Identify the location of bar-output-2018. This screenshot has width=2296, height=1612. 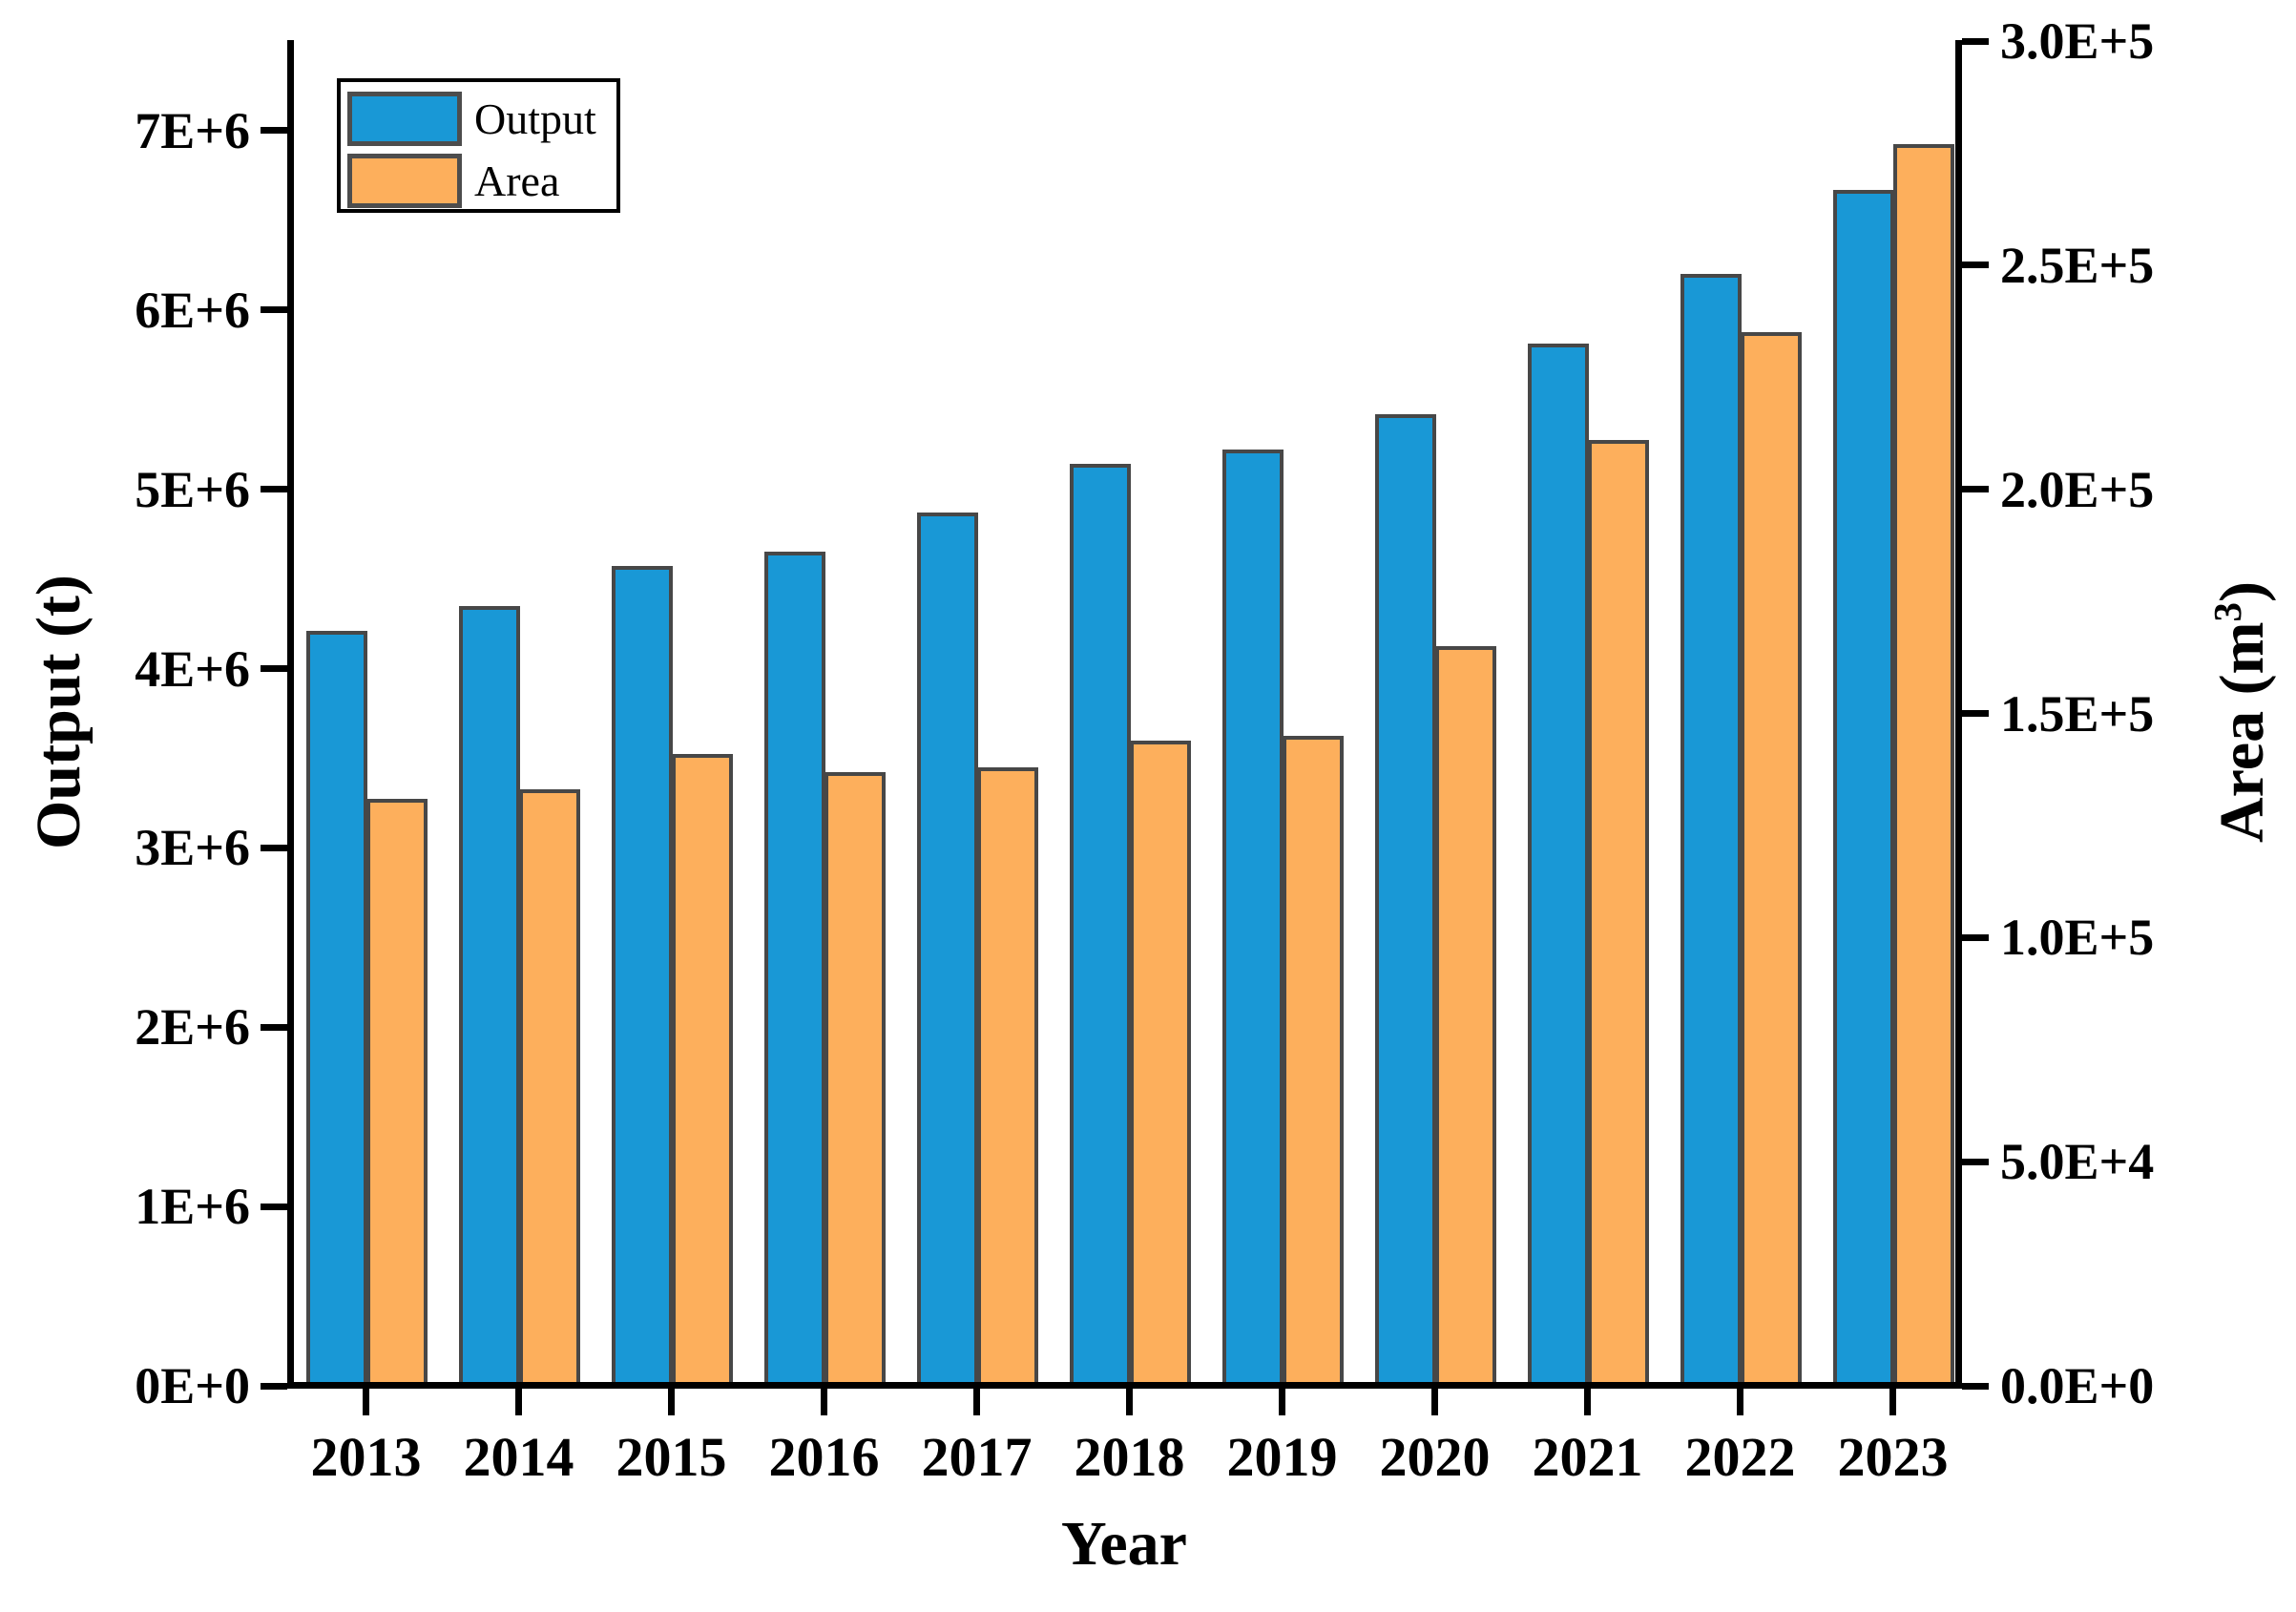
(1100, 926).